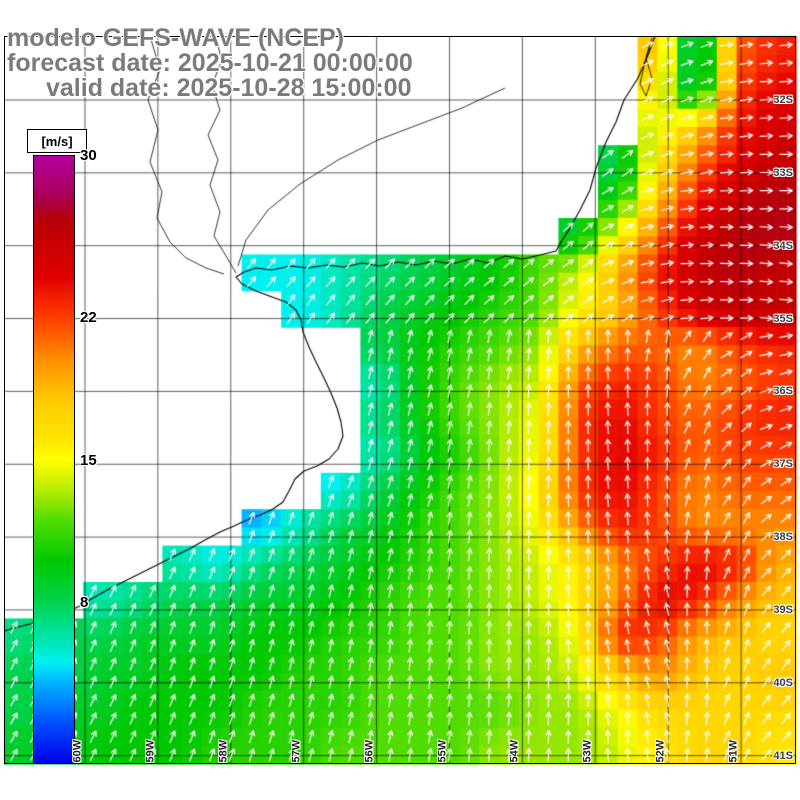 This screenshot has width=800, height=800. I want to click on model-title: modelo GEFS-WAVE (NCEP), so click(176, 38).